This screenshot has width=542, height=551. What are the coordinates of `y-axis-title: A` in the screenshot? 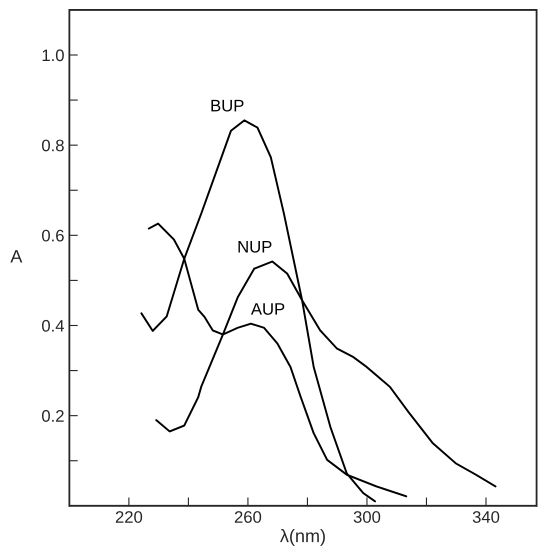 It's located at (16, 256).